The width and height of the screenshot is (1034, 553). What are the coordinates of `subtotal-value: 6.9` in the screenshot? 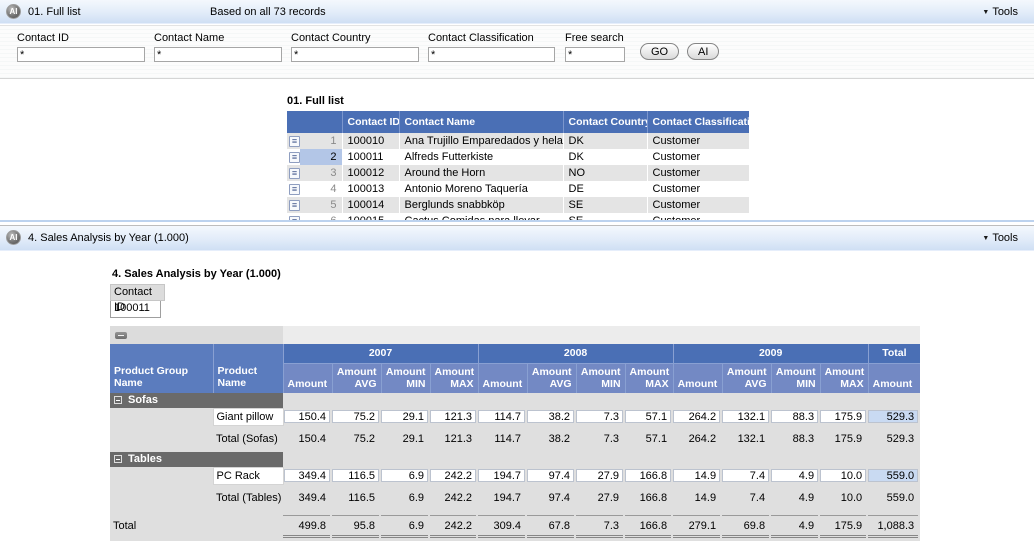 It's located at (405, 497).